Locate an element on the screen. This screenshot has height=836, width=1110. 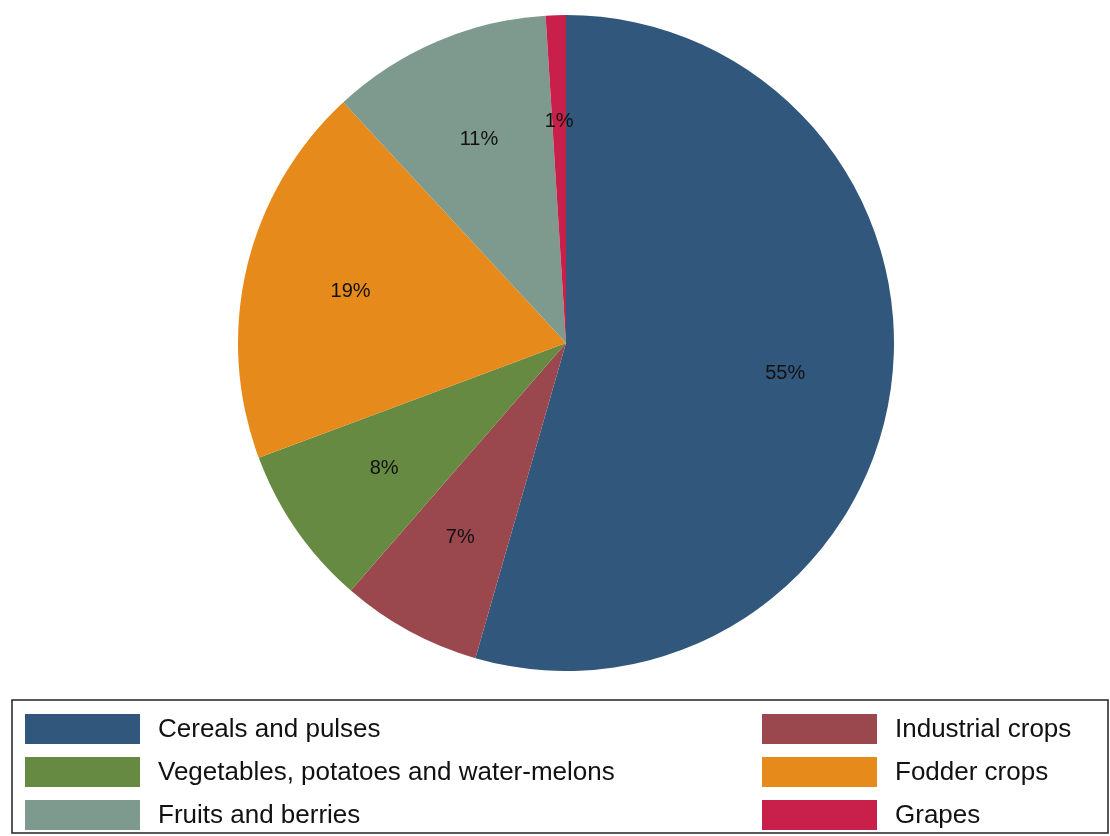
legend-label: Grapes is located at coordinates (938, 813).